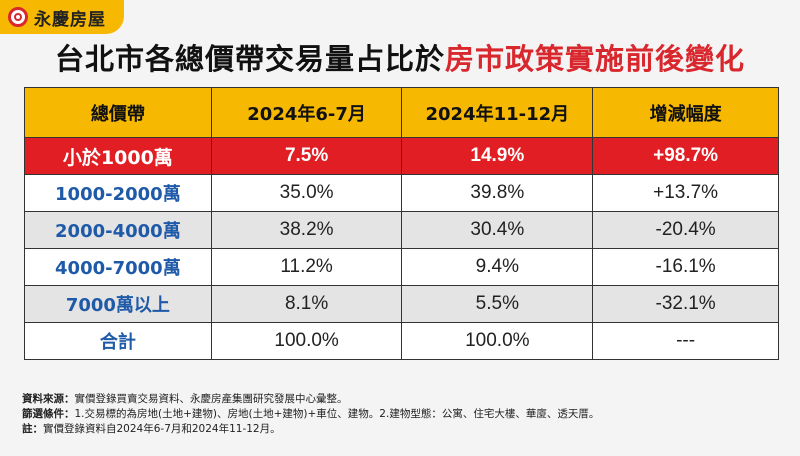 Image resolution: width=800 pixels, height=456 pixels. I want to click on row-label: 小於1000萬, so click(118, 156).